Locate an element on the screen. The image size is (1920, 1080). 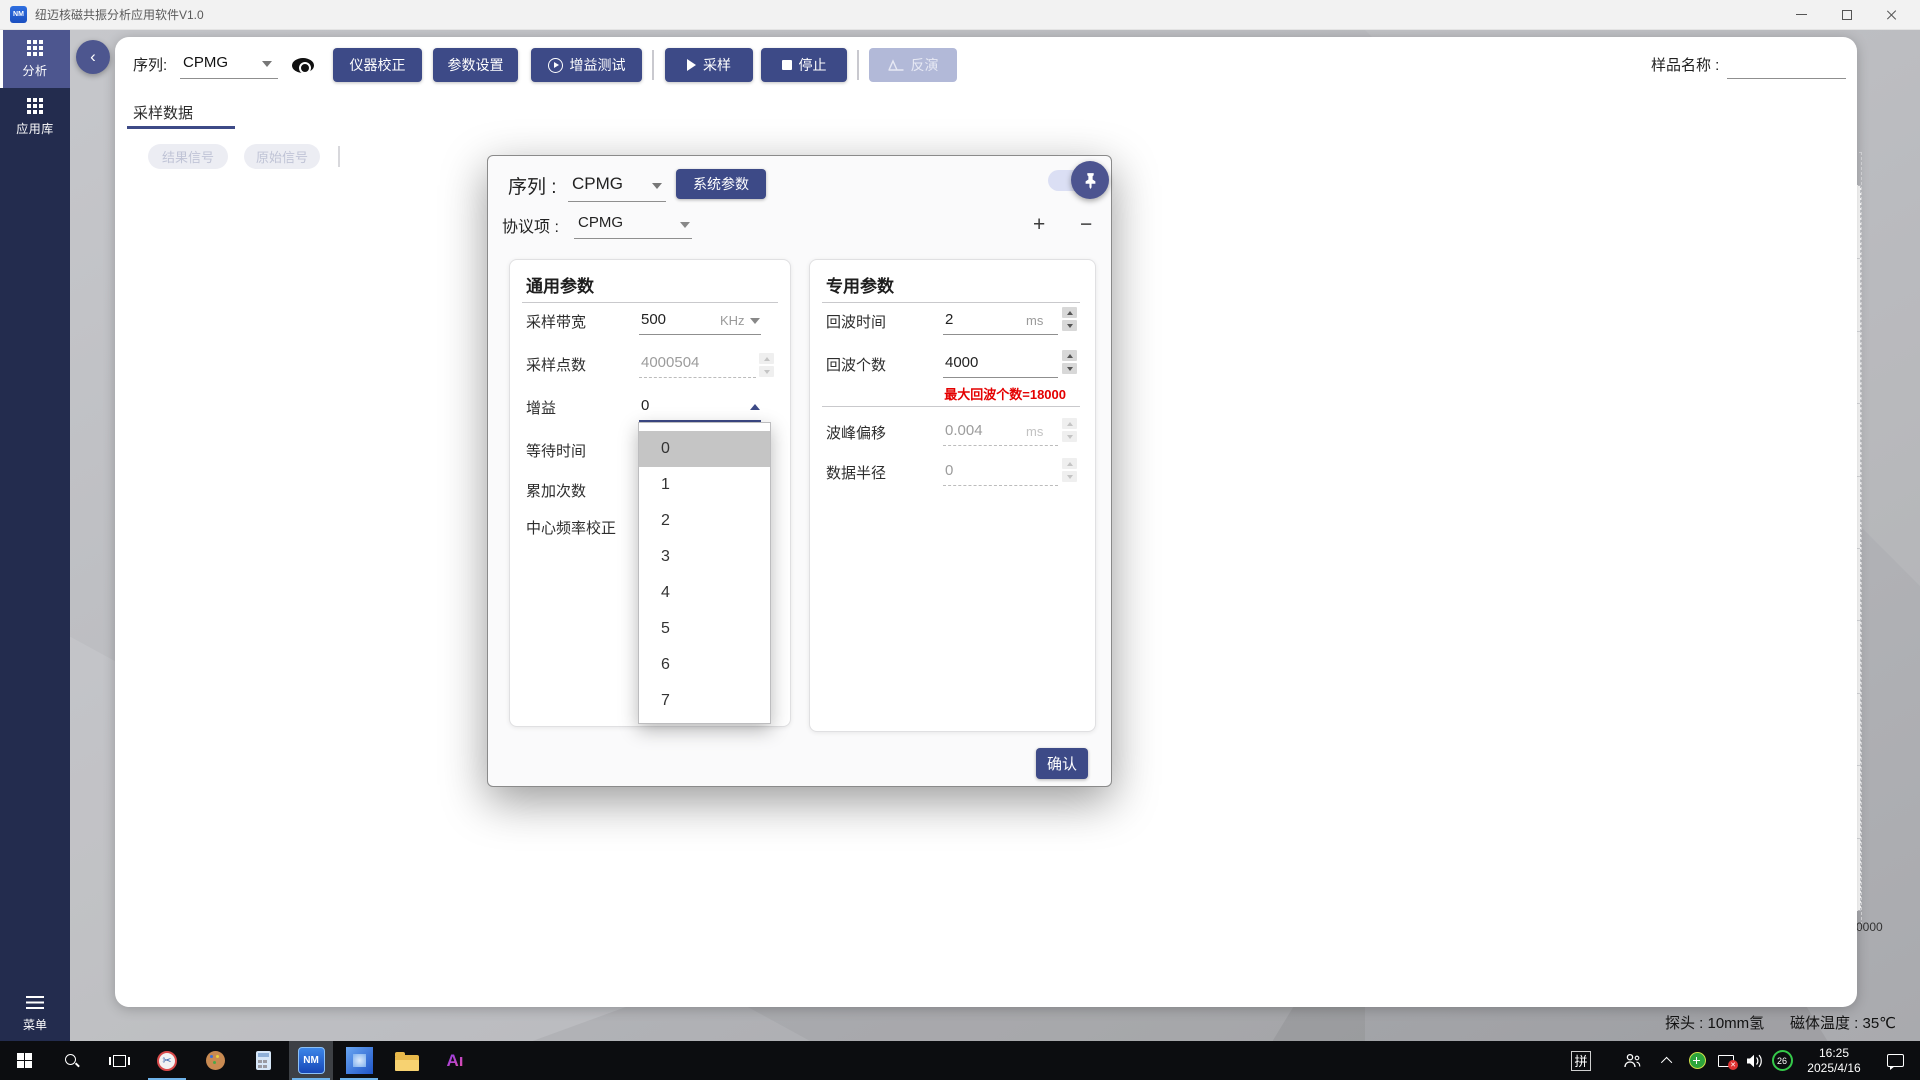
file-explorer-button is located at coordinates (407, 1060).